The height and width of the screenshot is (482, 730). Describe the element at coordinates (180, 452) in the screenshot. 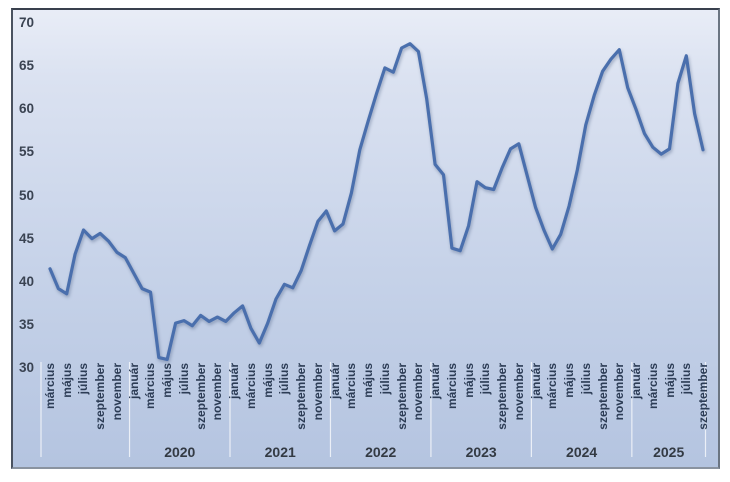

I see `x-axis-year-label: 2020` at that location.